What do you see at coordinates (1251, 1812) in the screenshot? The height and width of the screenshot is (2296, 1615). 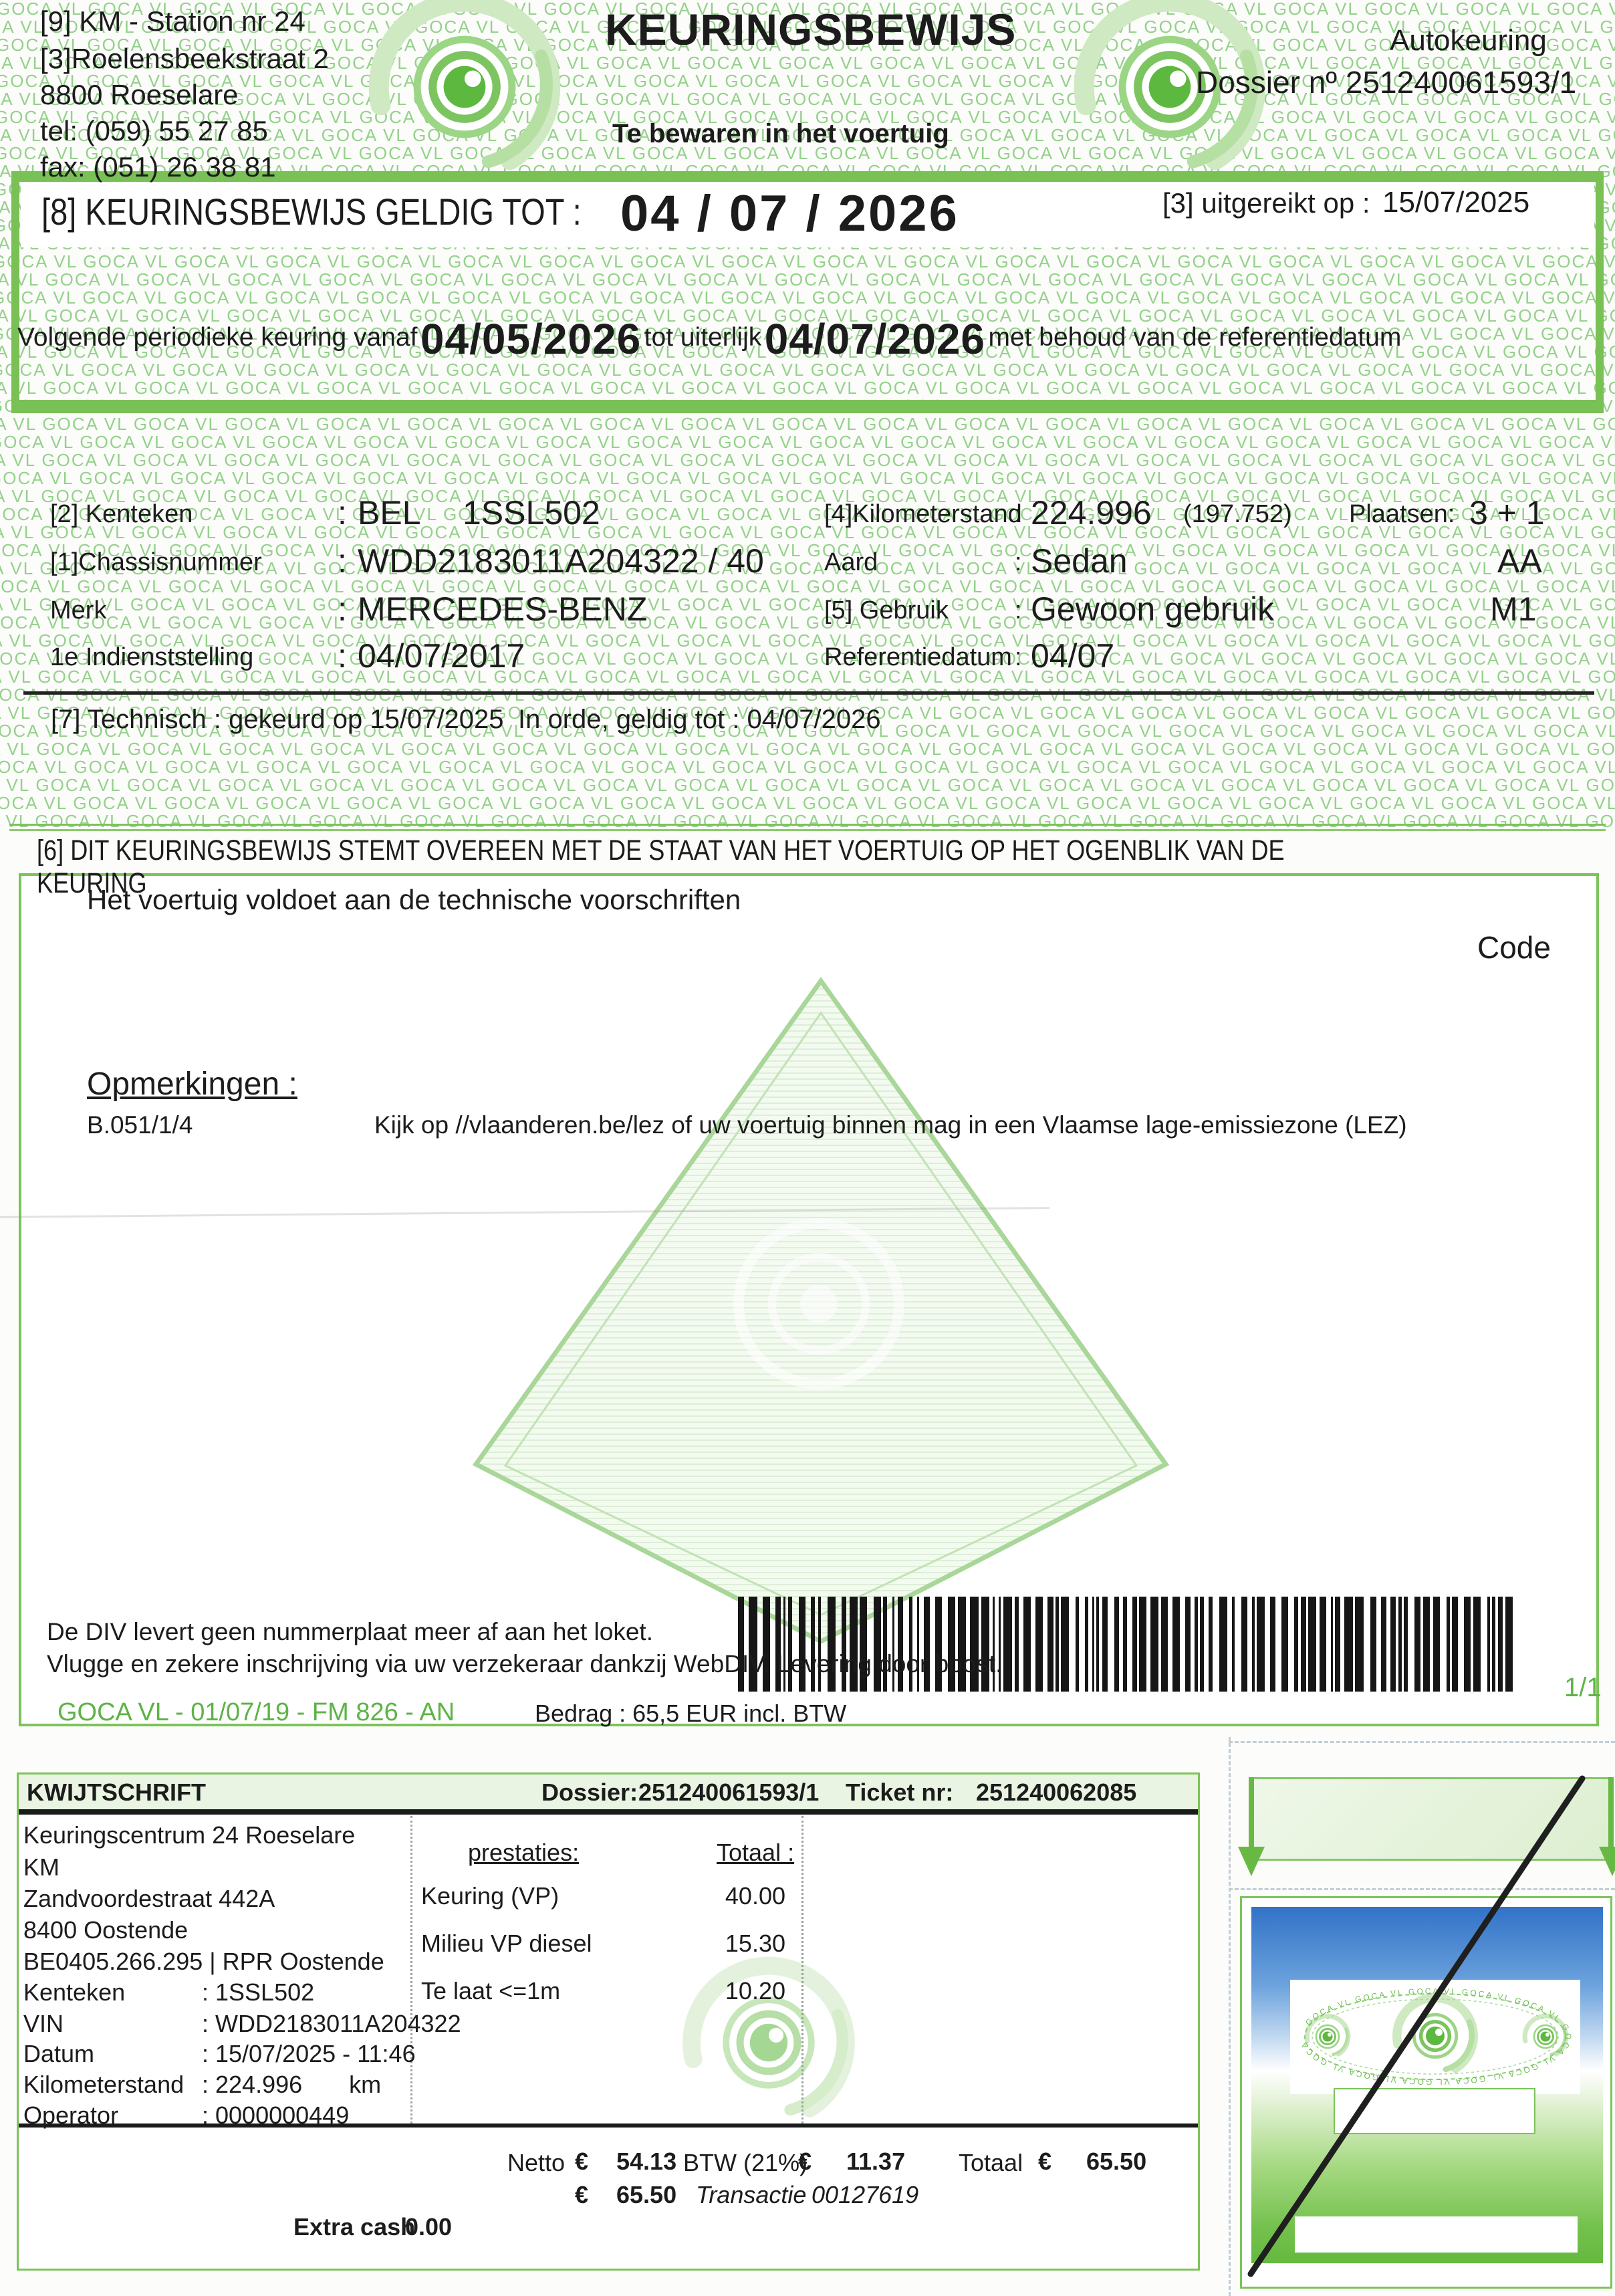 I see `stub-arrow-left-shaft` at bounding box center [1251, 1812].